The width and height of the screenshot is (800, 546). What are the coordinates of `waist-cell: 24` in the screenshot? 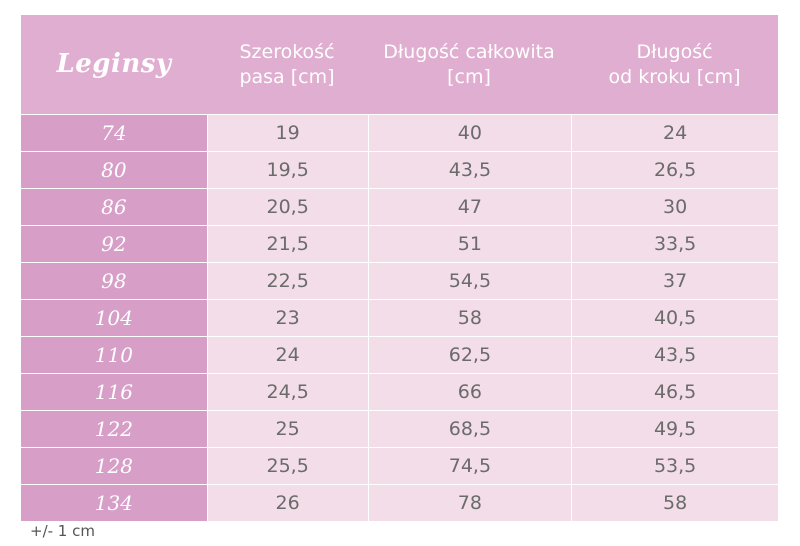 It's located at (287, 355).